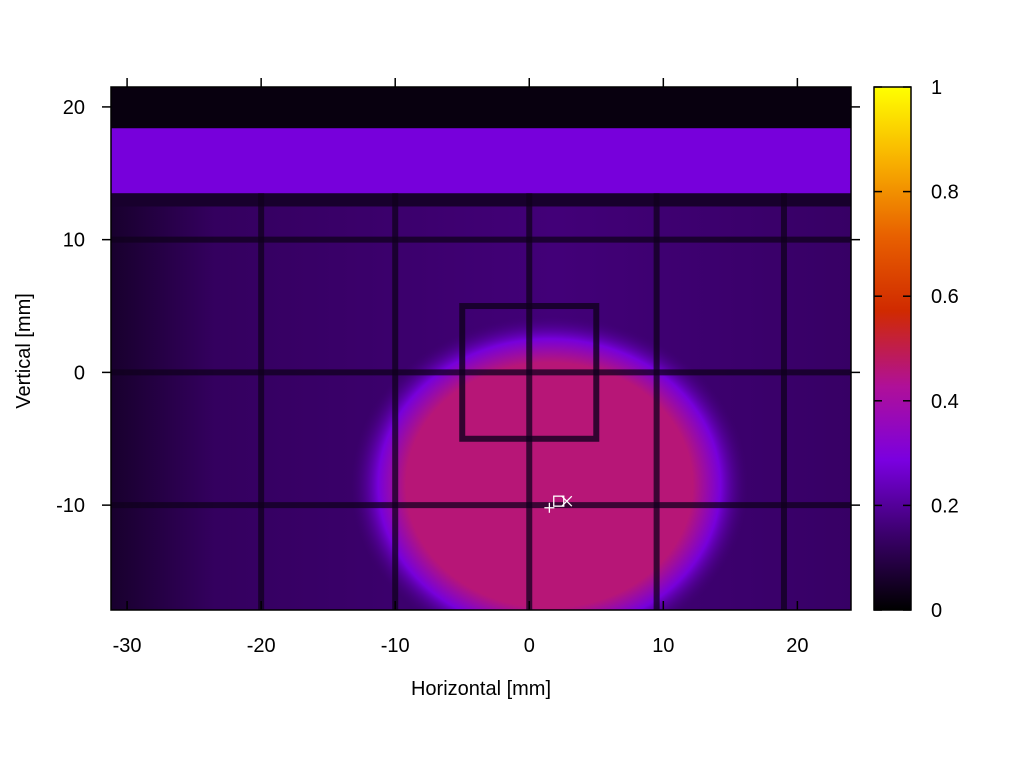  What do you see at coordinates (567, 501) in the screenshot?
I see `marker-cross` at bounding box center [567, 501].